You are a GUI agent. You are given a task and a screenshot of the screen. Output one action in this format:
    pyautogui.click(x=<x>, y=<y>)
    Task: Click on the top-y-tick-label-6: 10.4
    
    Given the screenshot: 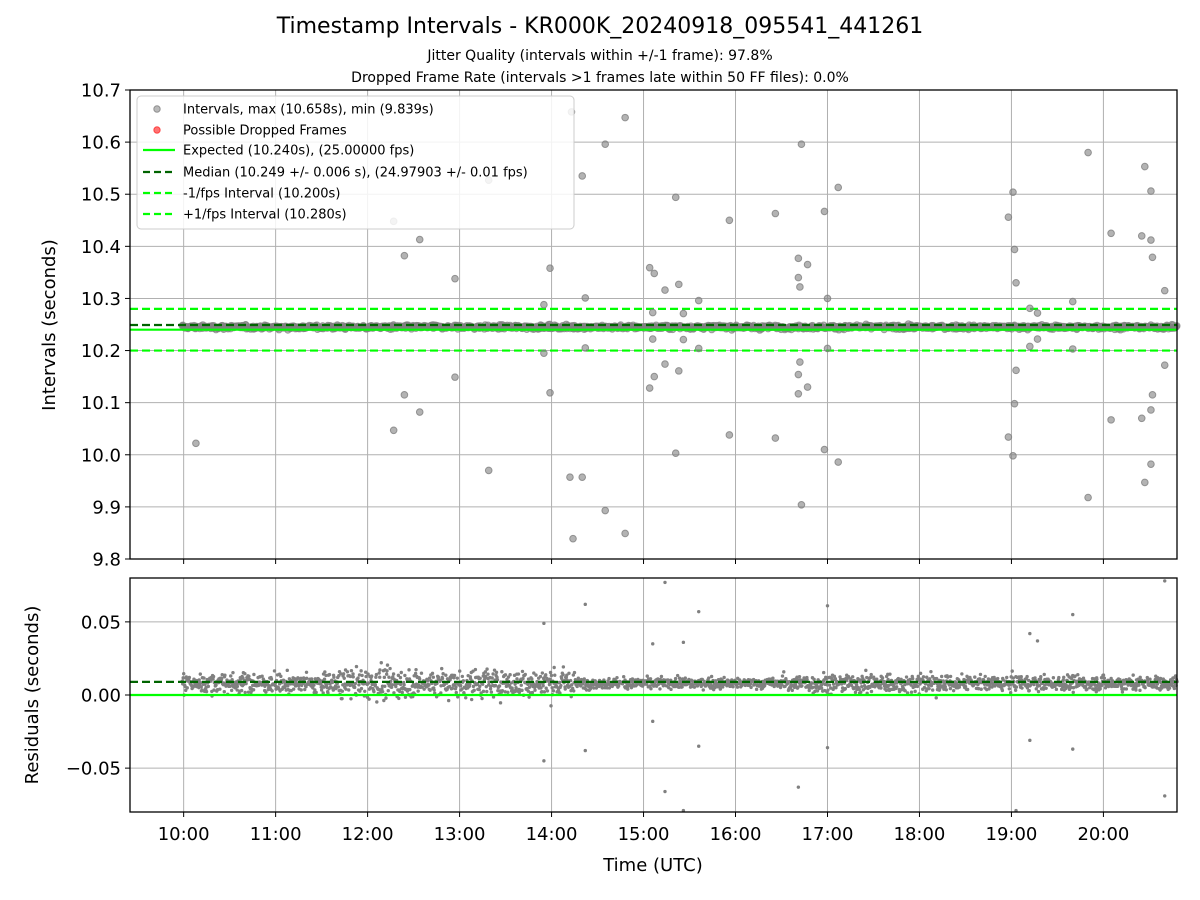 What is the action you would take?
    pyautogui.click(x=101, y=247)
    